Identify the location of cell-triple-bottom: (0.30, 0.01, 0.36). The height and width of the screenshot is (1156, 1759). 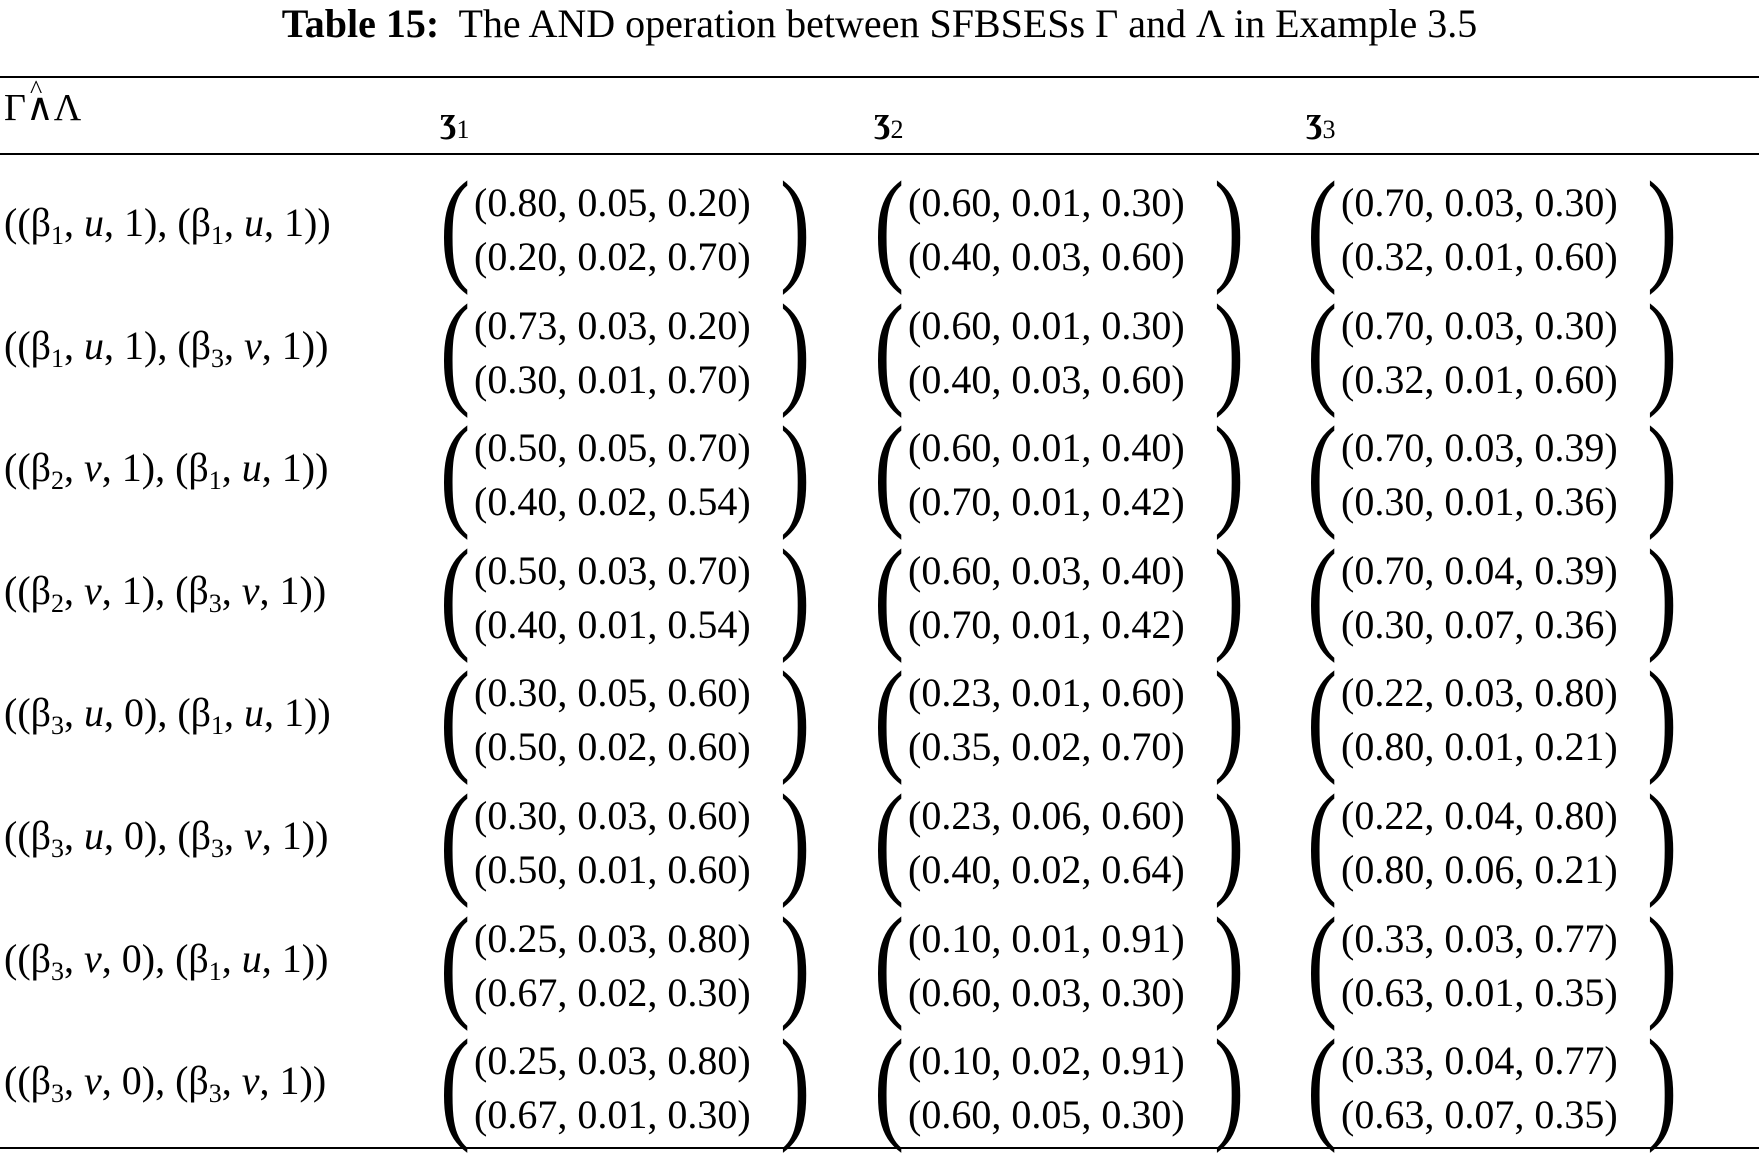
(1479, 502).